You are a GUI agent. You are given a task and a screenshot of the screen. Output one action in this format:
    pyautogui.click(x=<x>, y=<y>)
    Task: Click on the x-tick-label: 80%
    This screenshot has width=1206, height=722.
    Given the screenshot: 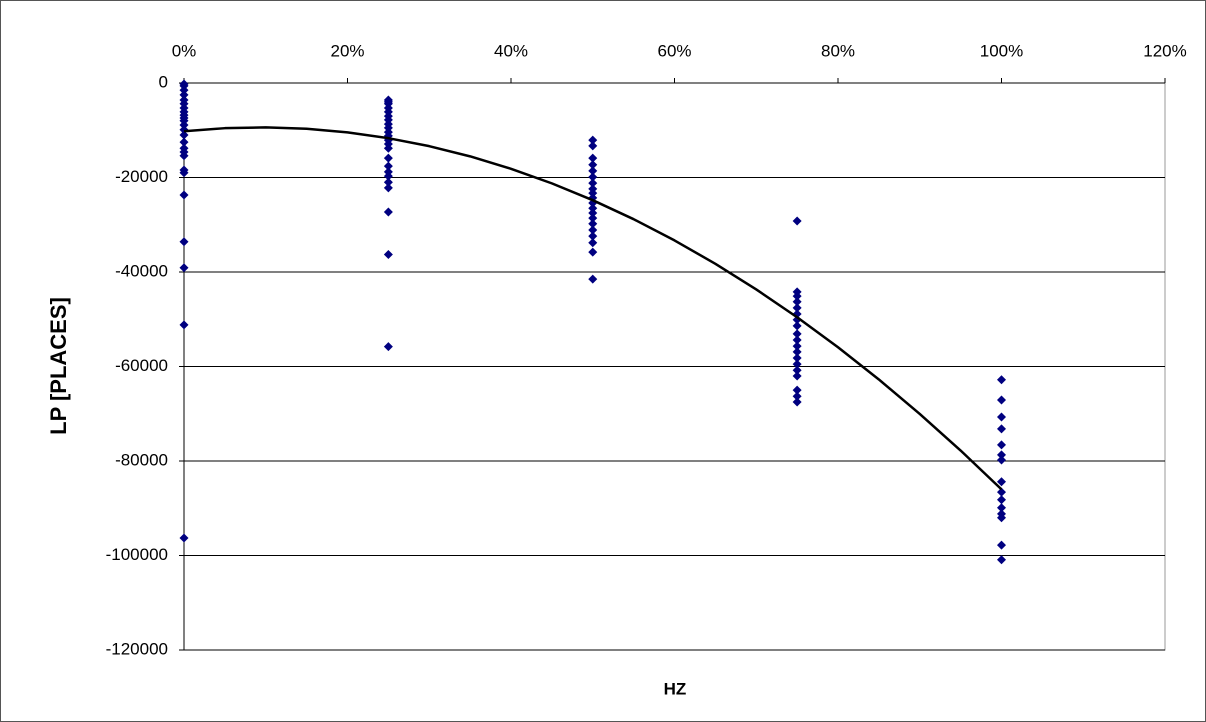 What is the action you would take?
    pyautogui.click(x=838, y=50)
    